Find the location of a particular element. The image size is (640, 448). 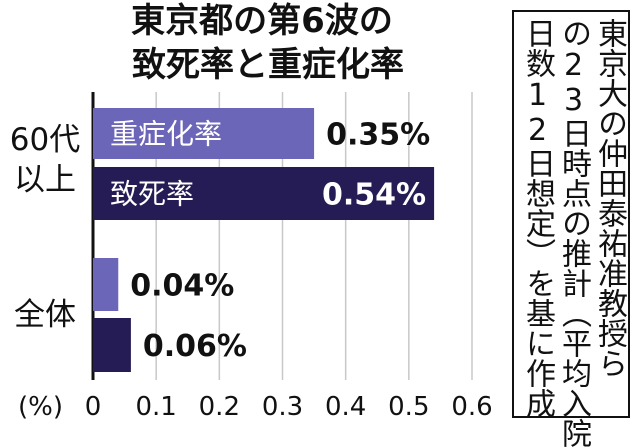

x-tick-label: 0.2 is located at coordinates (219, 407).